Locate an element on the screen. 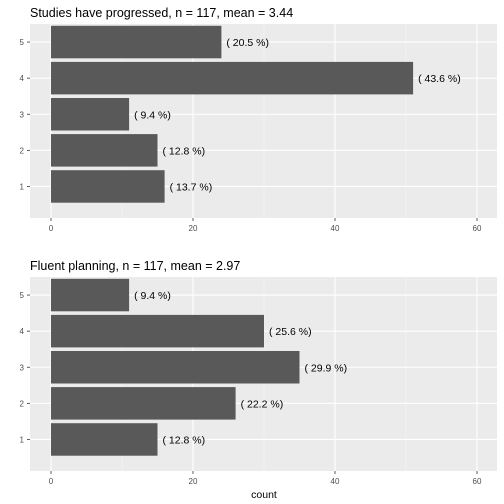 Image resolution: width=504 pixels, height=504 pixels. y-tick-labels-2: 1 2 3 4 5 is located at coordinates (22, 367).